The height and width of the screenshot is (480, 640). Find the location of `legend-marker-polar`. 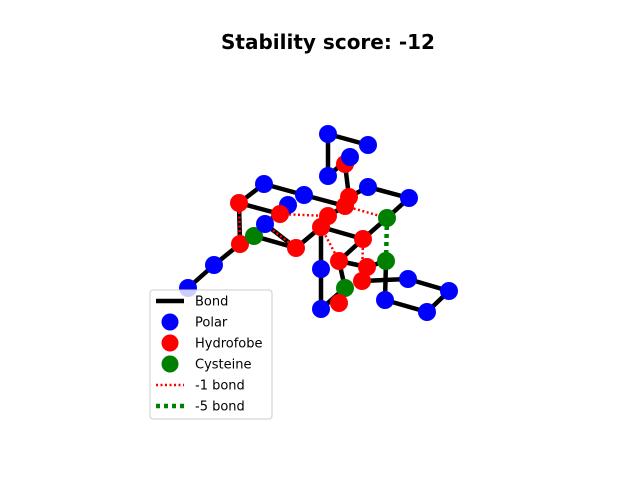

legend-marker-polar is located at coordinates (170, 322).